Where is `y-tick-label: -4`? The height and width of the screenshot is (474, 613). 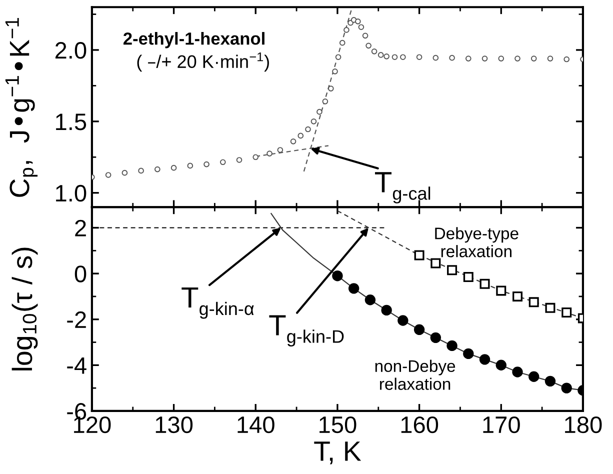
y-tick-label: -4 is located at coordinates (76, 365).